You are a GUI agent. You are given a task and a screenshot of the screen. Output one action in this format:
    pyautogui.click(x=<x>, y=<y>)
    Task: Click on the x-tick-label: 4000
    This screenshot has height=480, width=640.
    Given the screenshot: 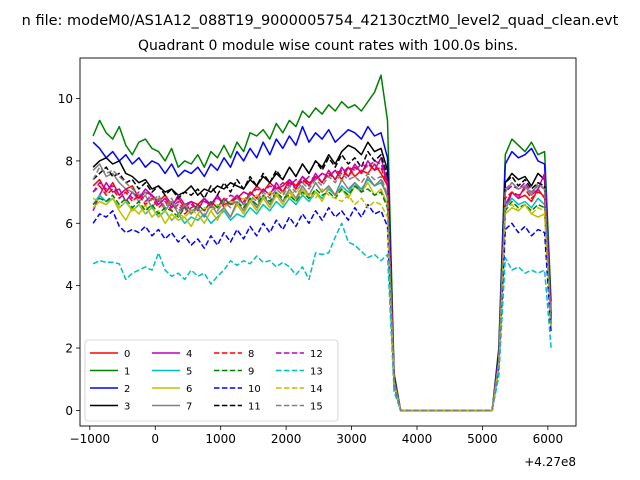 What is the action you would take?
    pyautogui.click(x=417, y=439)
    